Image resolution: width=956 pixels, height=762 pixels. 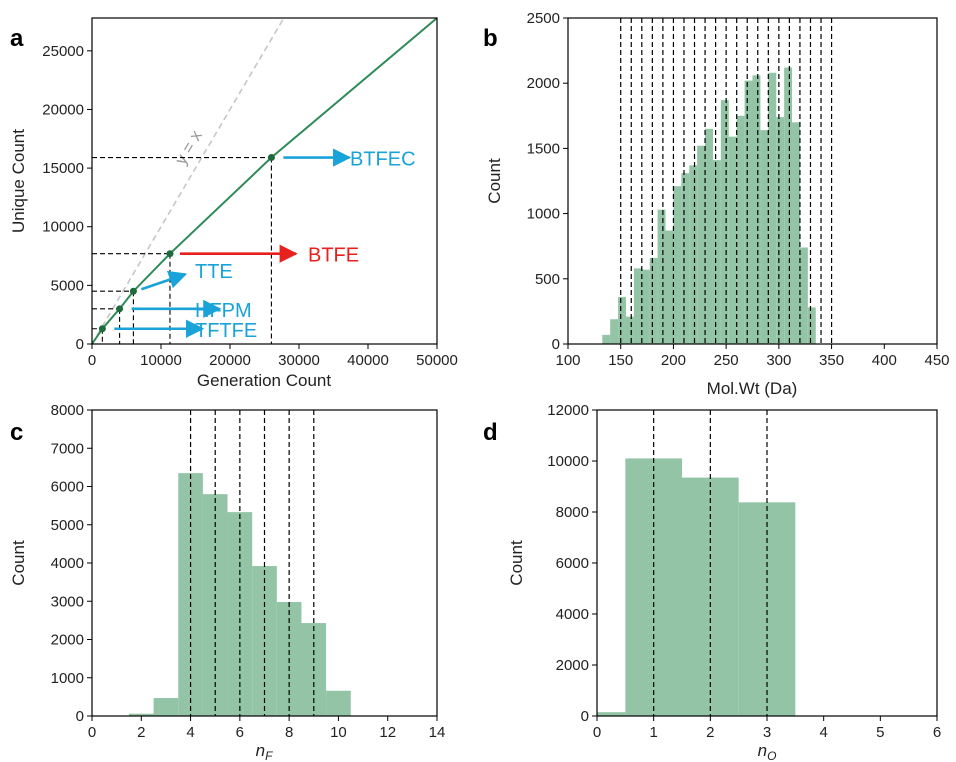 I want to click on panel-label-b: b, so click(x=490, y=38).